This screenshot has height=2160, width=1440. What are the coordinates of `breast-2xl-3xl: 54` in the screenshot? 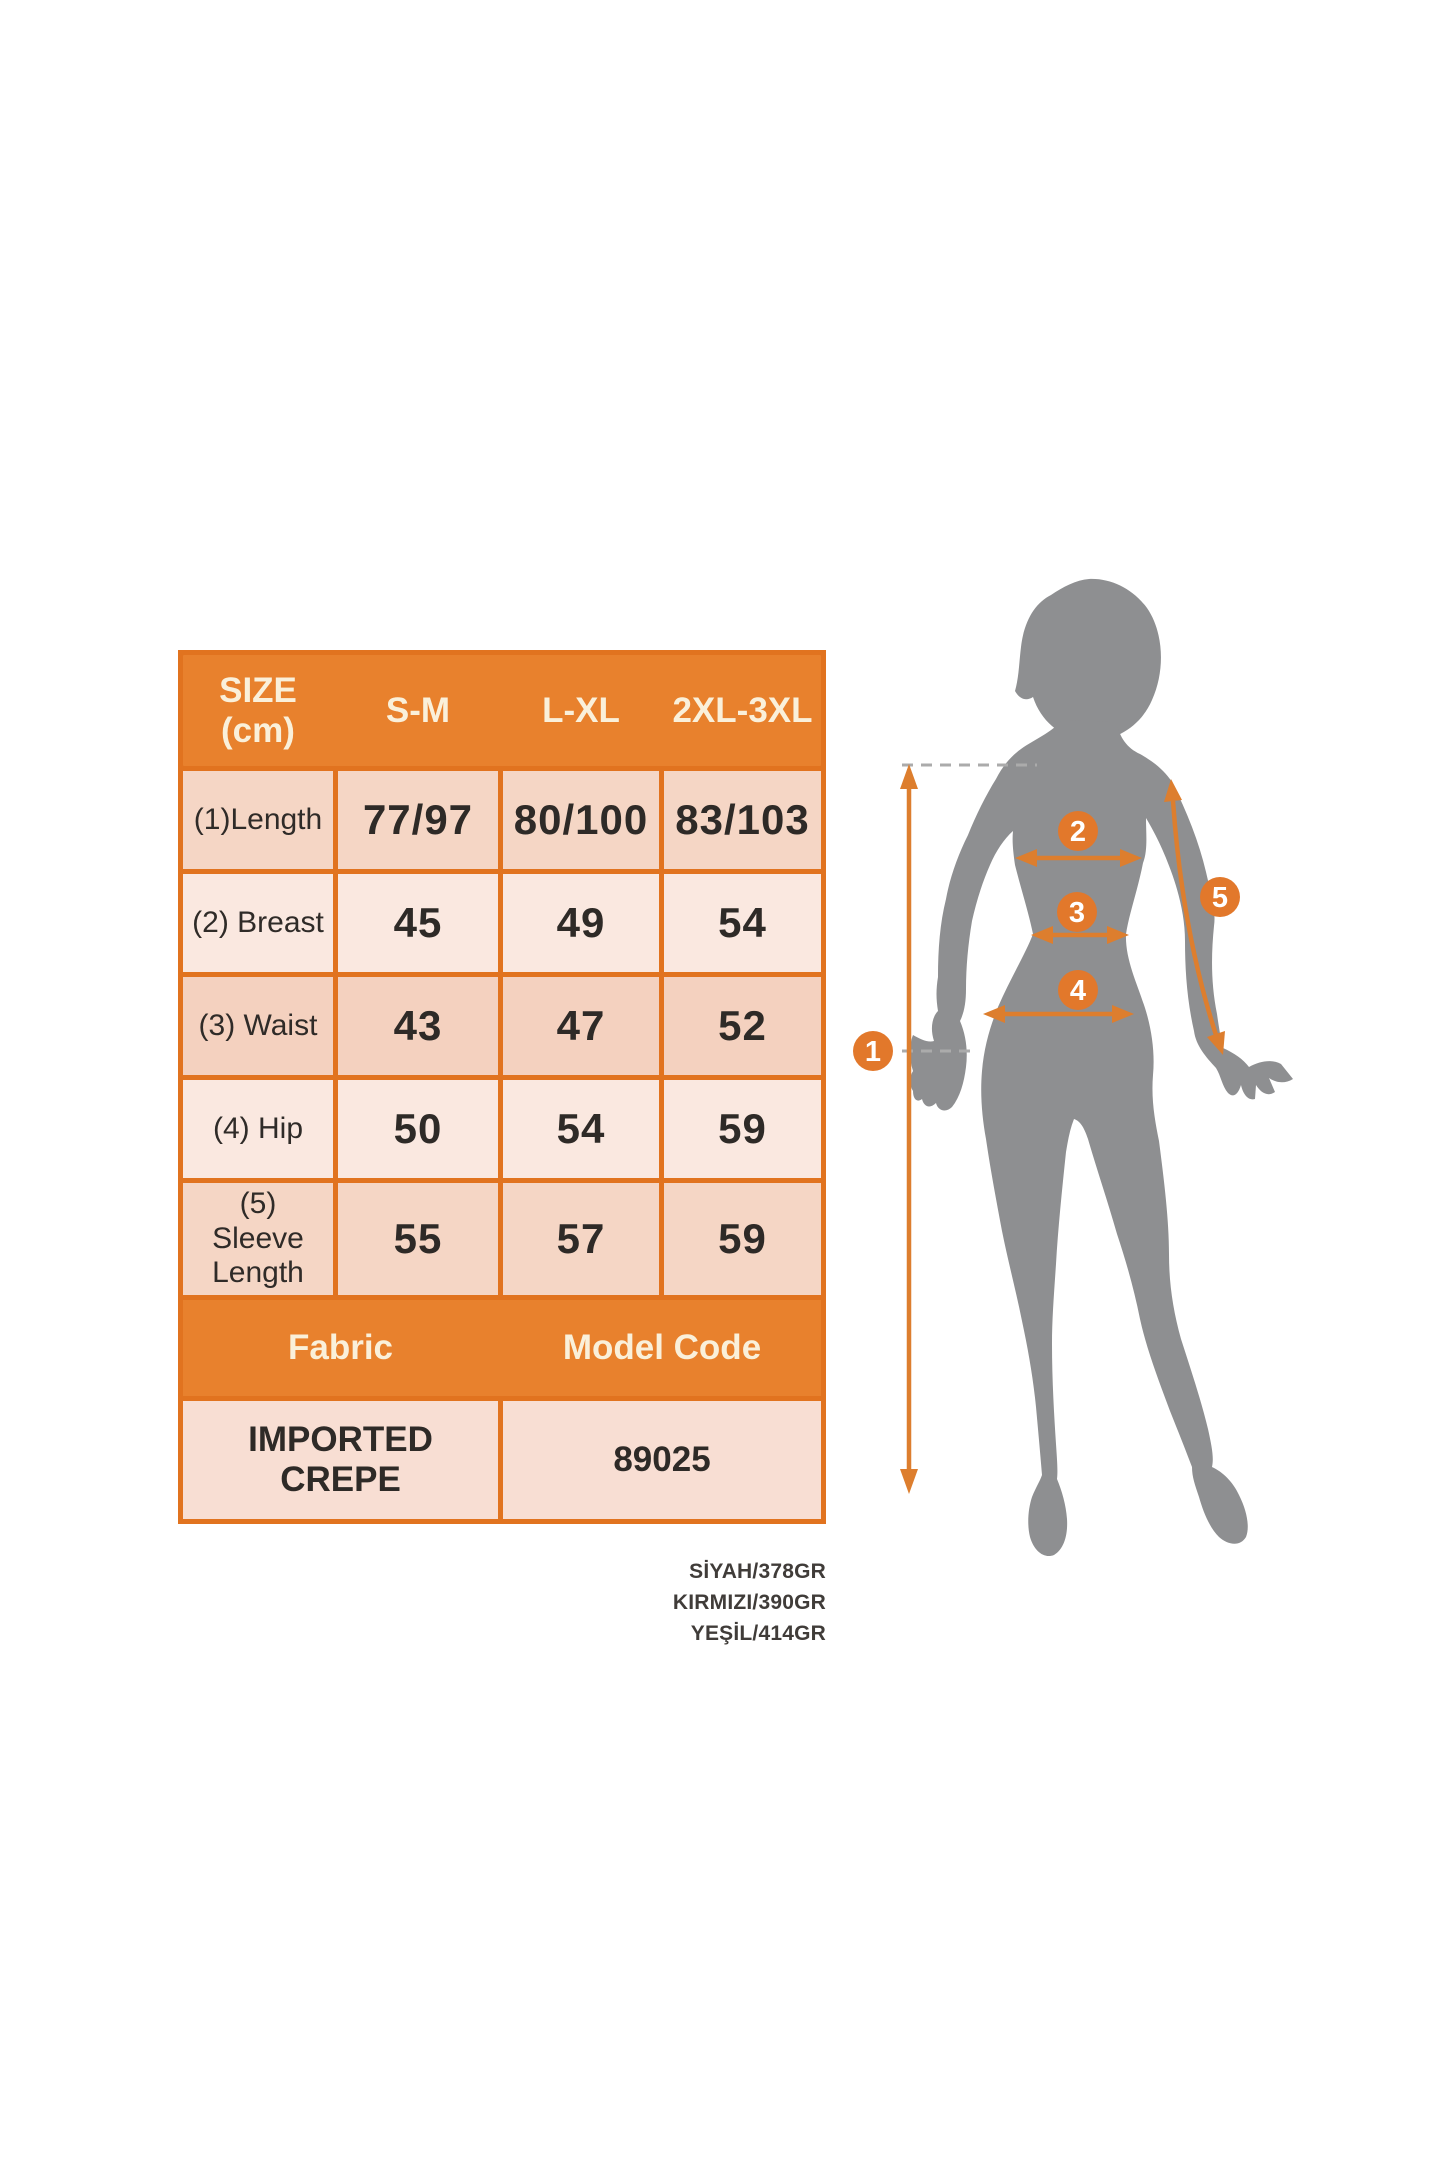 It's located at (742, 923).